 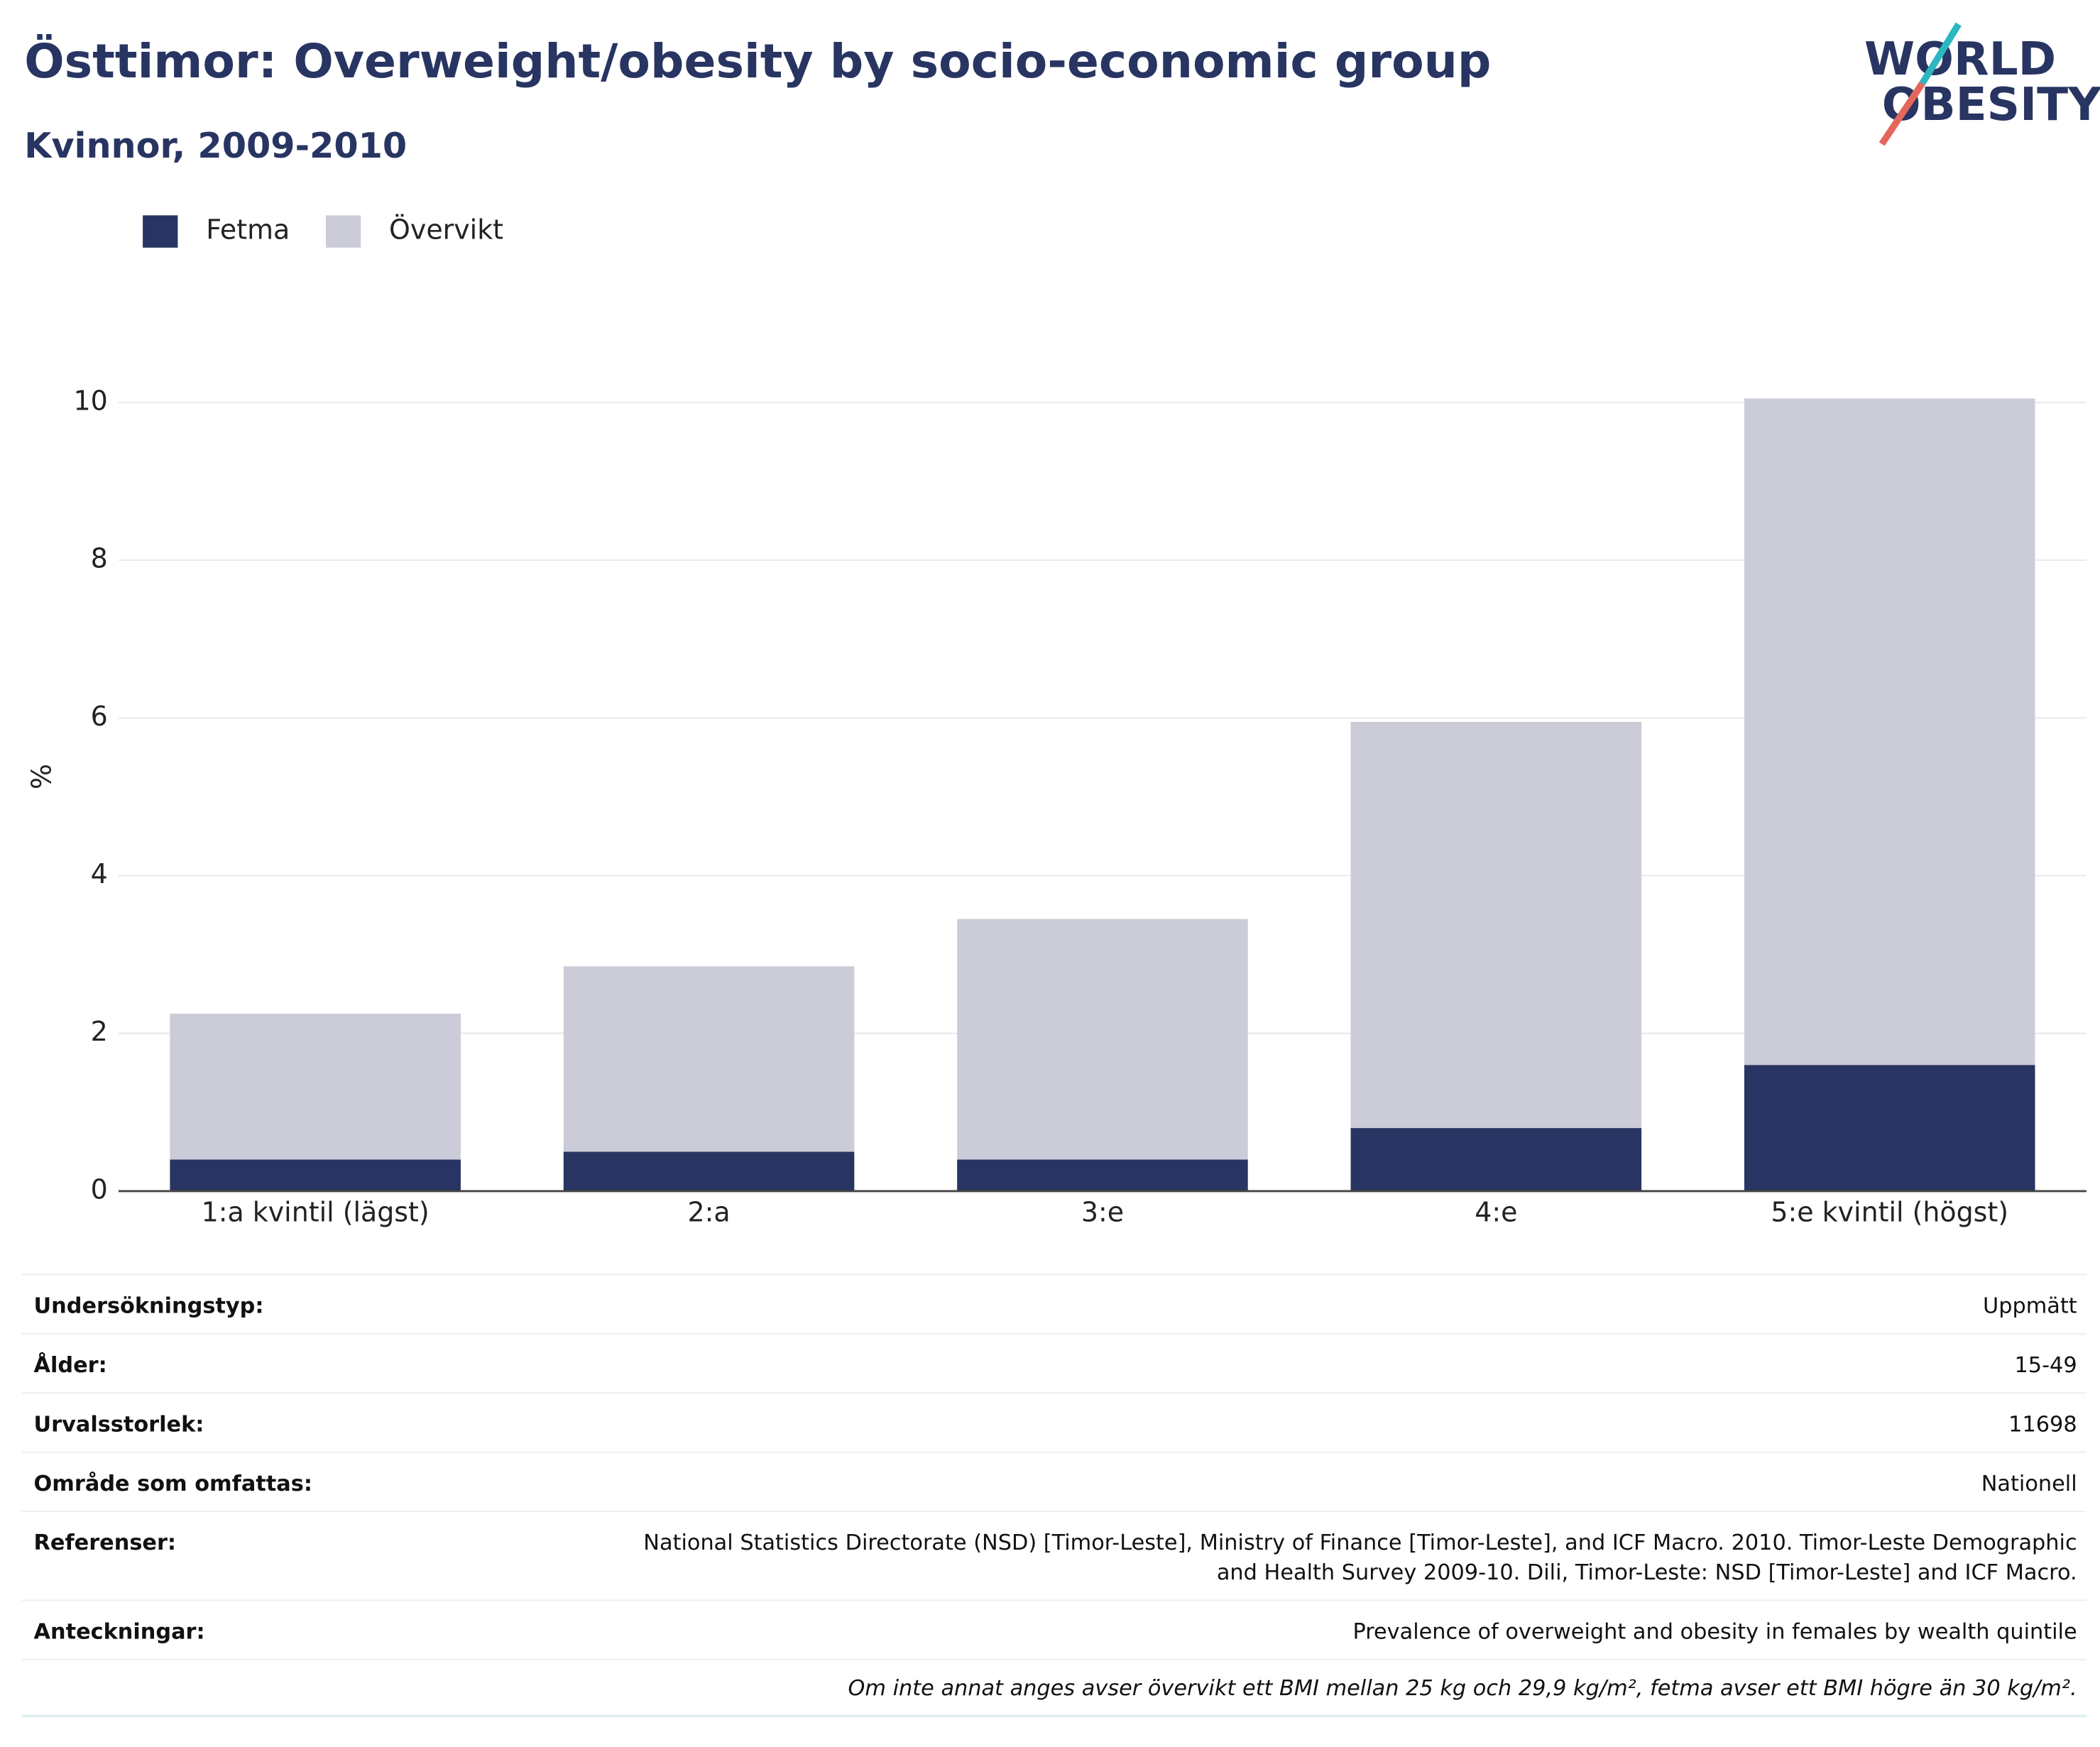 I want to click on table-label: Urvalsstorlek:, so click(x=119, y=1424).